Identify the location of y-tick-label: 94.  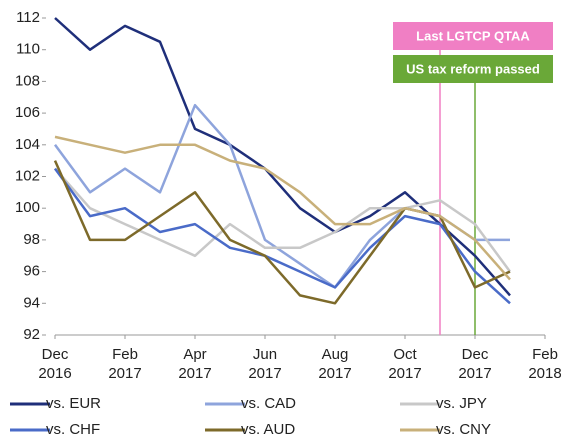
(31, 302).